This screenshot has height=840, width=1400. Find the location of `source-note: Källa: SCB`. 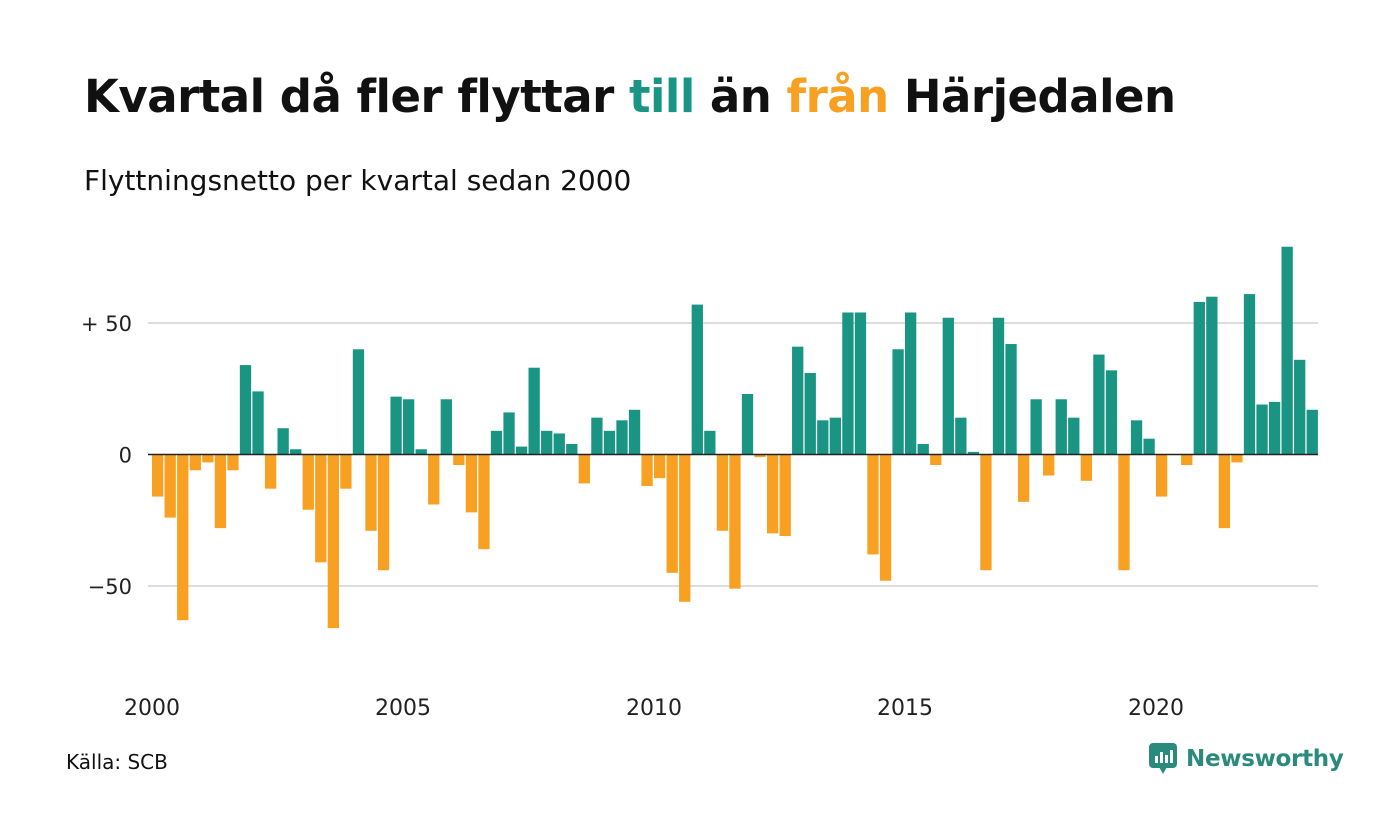

source-note: Källa: SCB is located at coordinates (117, 762).